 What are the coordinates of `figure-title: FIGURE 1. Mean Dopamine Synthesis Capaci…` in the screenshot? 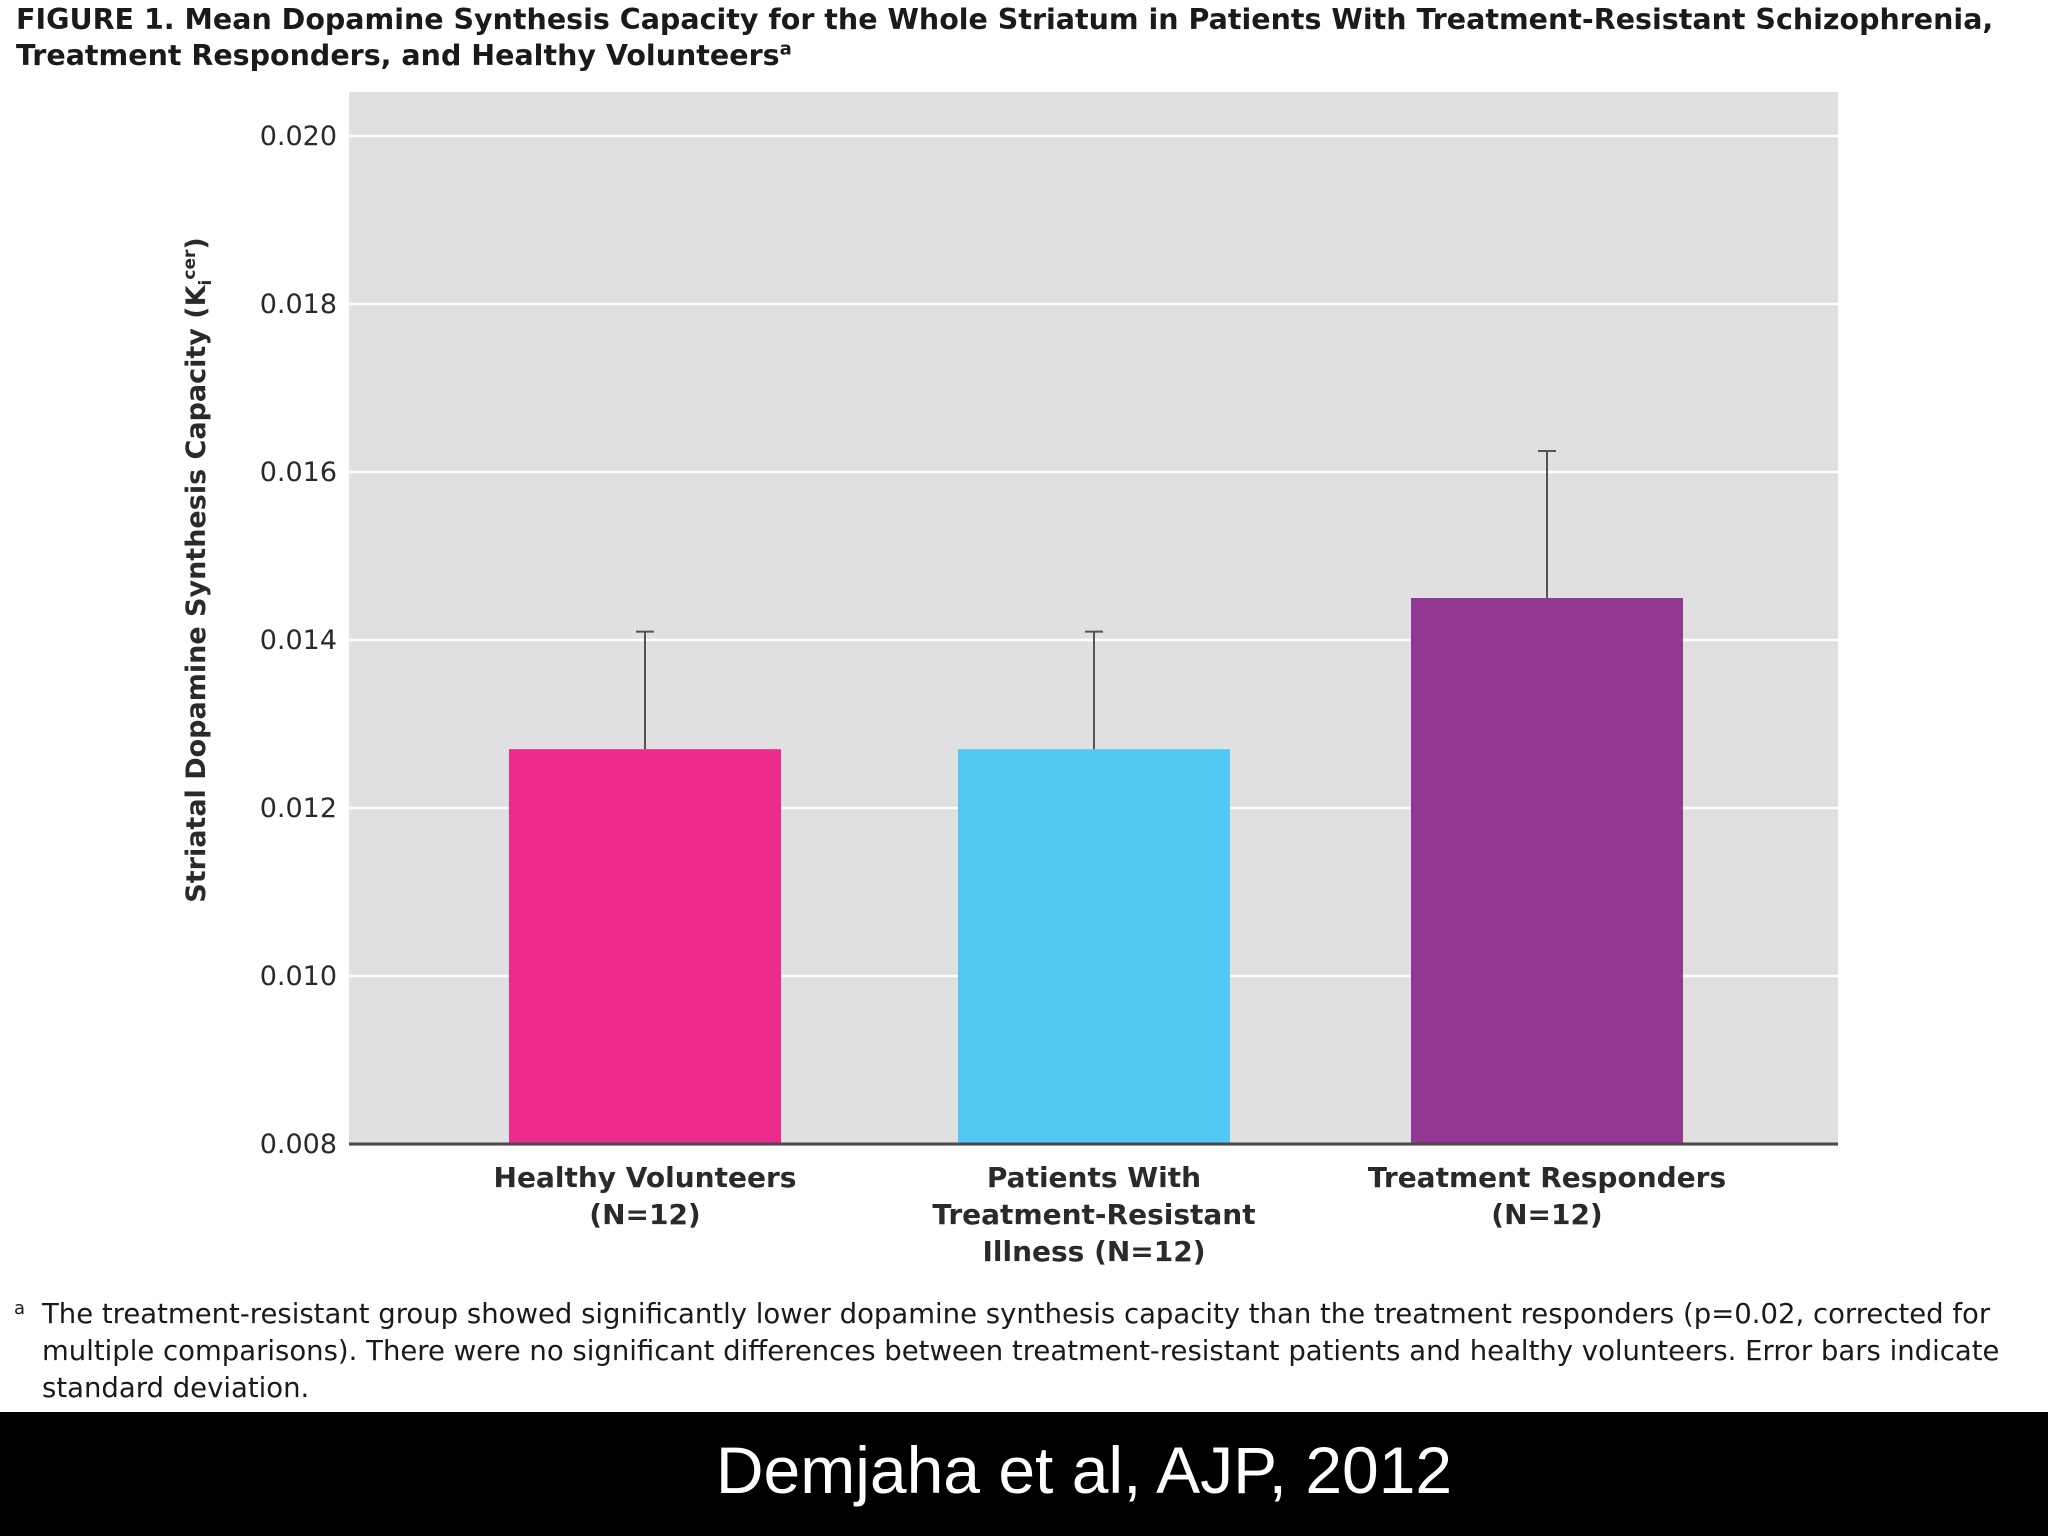 It's located at (1021, 38).